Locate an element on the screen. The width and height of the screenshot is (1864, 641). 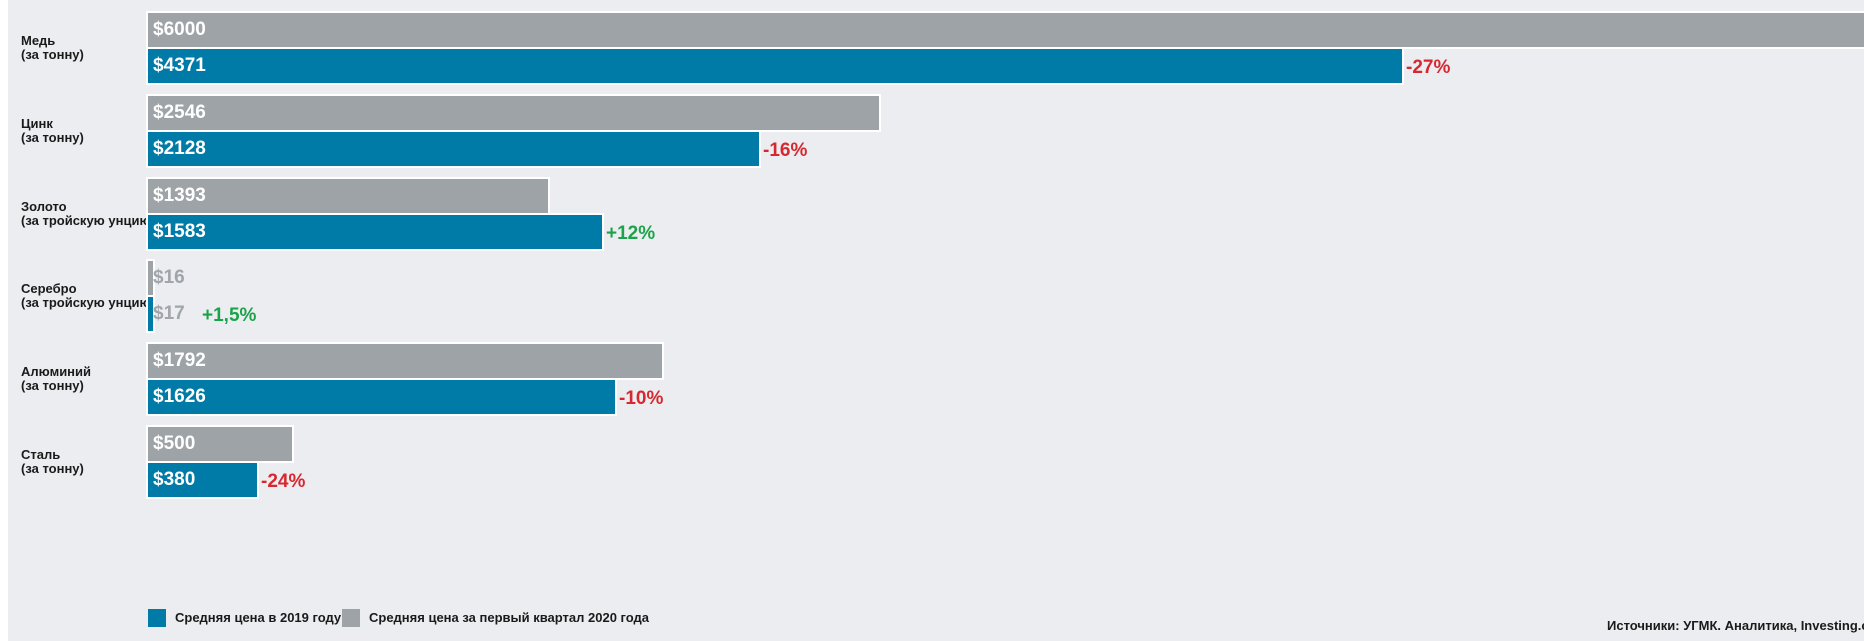
change-label: -27% is located at coordinates (1428, 67).